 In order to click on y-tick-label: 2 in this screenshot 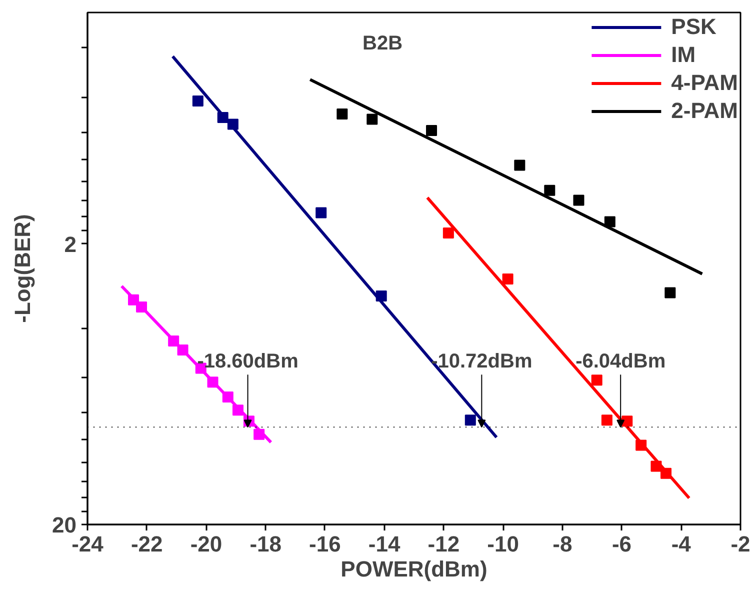, I will do `click(70, 244)`.